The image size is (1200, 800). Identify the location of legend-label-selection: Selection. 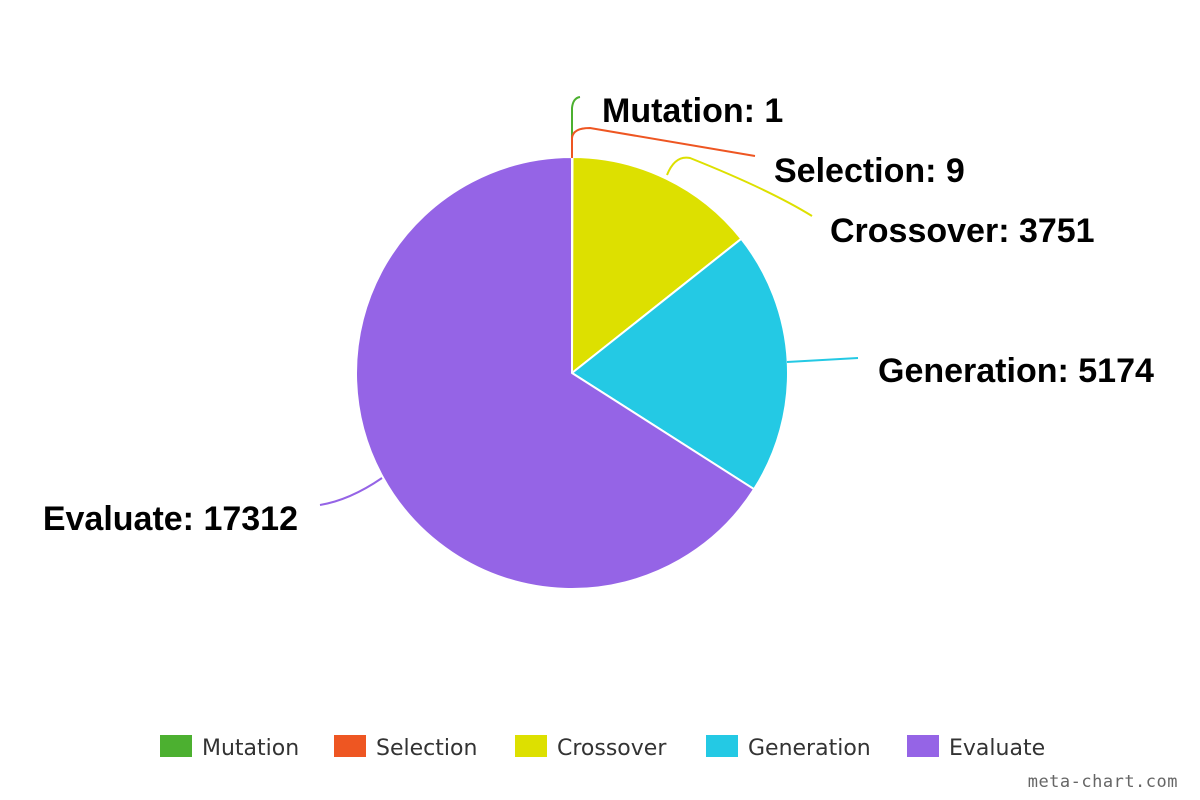
(426, 748).